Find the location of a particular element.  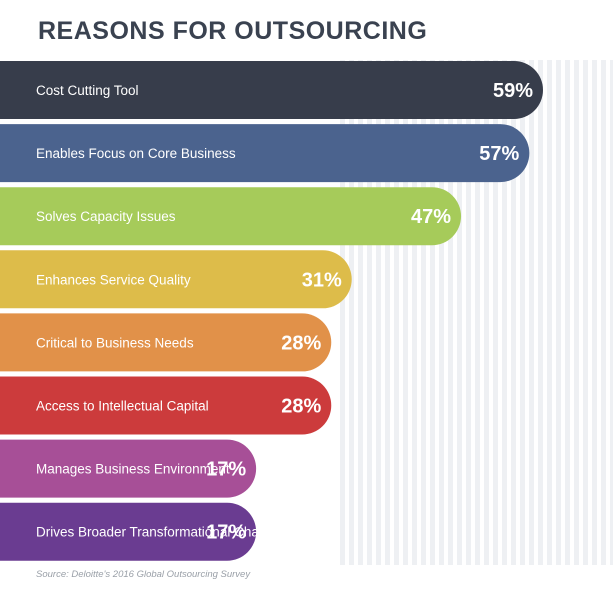

bar-label: Critical to Business Needs is located at coordinates (115, 342).